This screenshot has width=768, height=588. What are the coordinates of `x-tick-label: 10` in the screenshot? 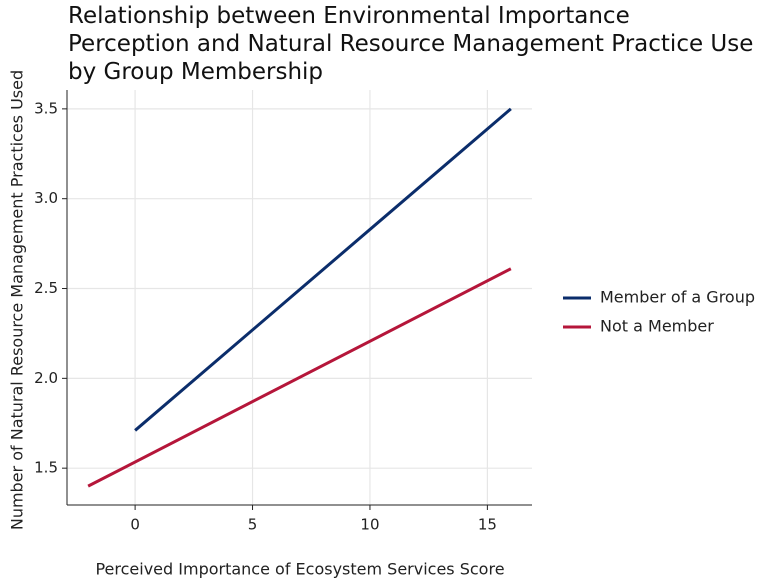 It's located at (369, 525).